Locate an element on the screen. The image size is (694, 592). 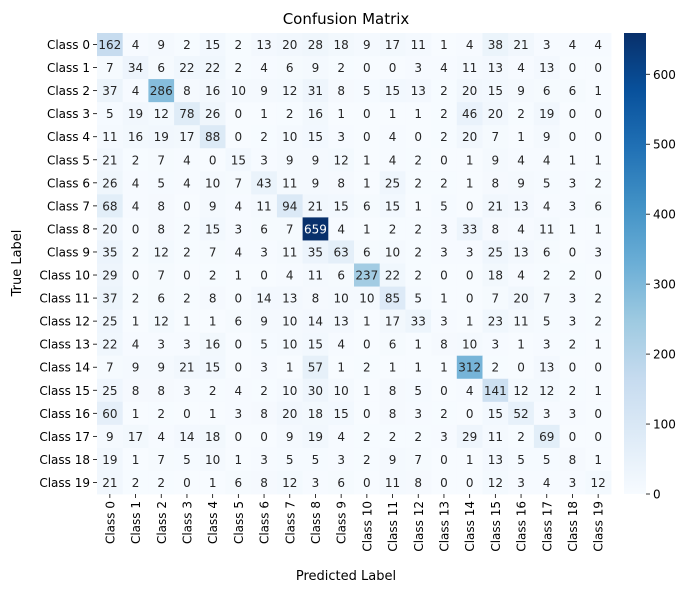
cell-value-label: 12 is located at coordinates (289, 483).